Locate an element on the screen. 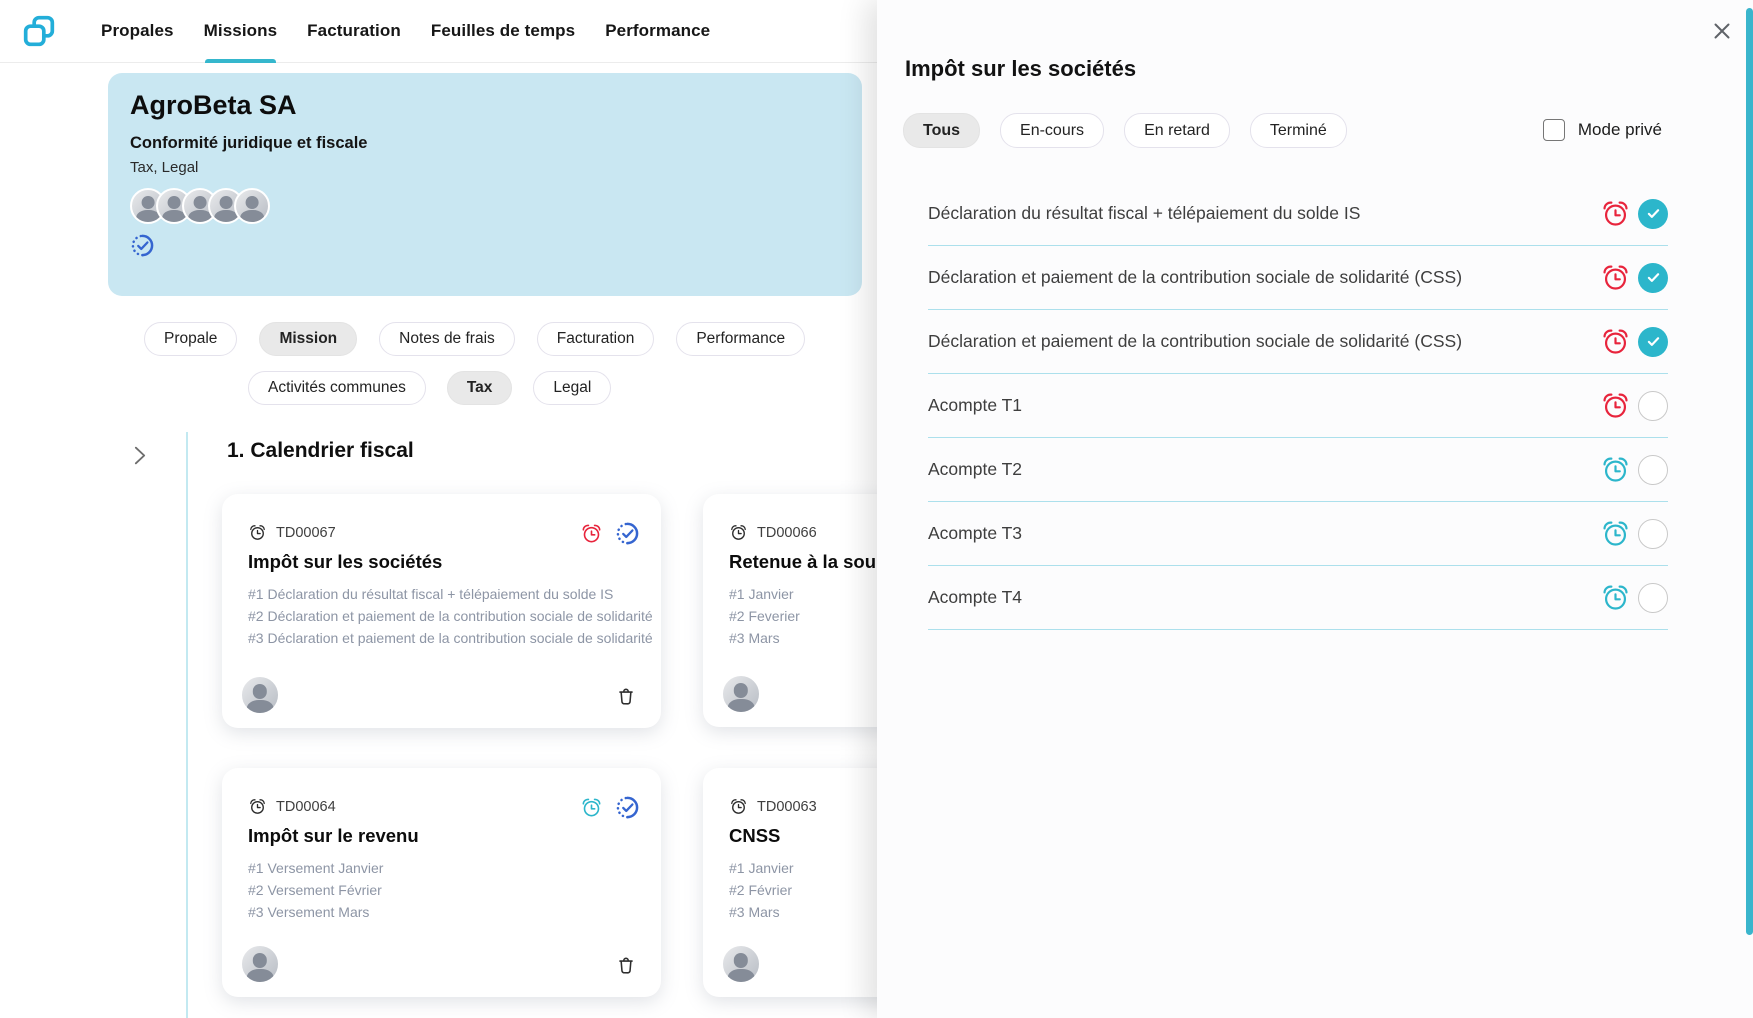 The width and height of the screenshot is (1753, 1018). filter-pill-mission: Mission is located at coordinates (308, 339).